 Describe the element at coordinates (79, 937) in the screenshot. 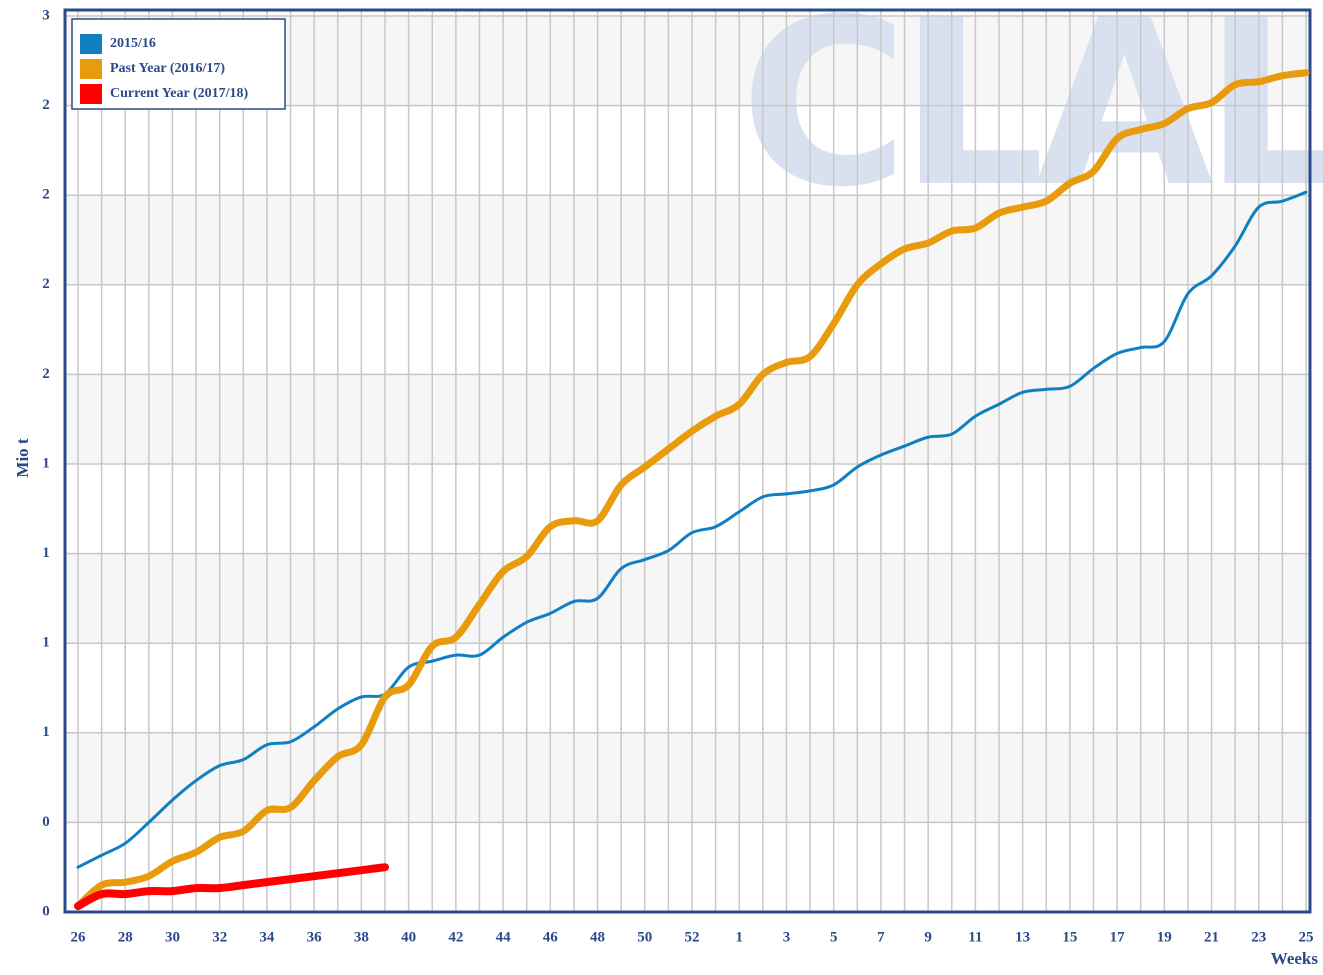

I see `x-tick-label: 26` at that location.